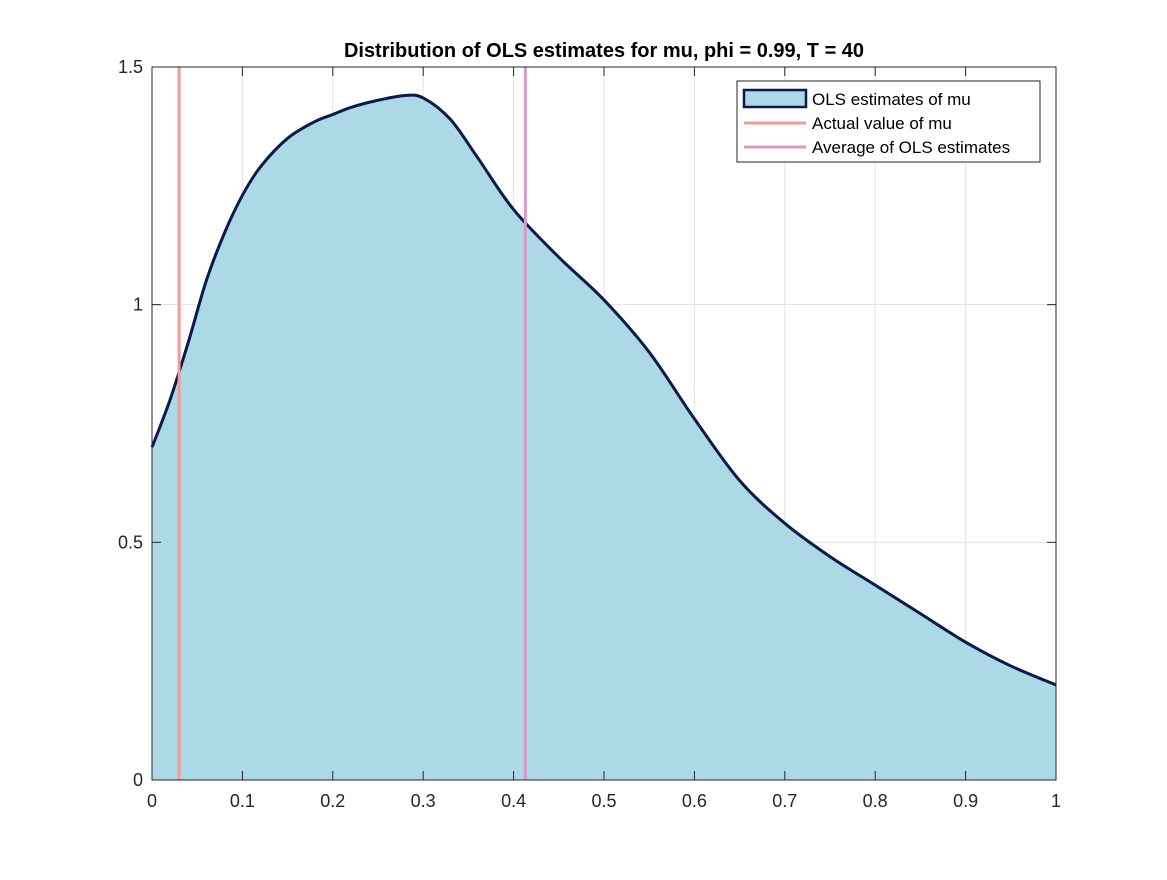 Image resolution: width=1167 pixels, height=880 pixels. I want to click on x-tick-labels: 0 0.1 0.2 0.3 0.4 0.5 0.6 0.7 0.8 0.9 1, so click(604, 801).